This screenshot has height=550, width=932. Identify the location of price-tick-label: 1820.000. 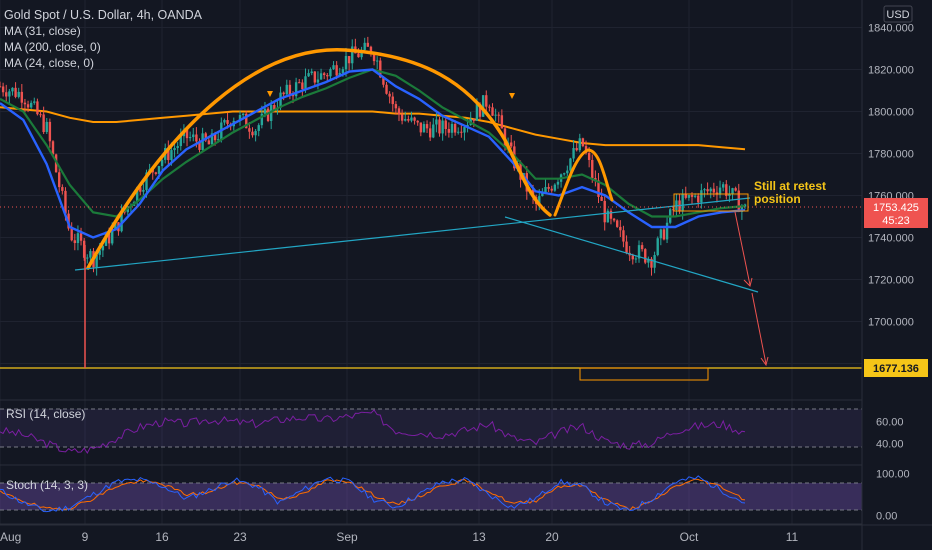
(891, 71).